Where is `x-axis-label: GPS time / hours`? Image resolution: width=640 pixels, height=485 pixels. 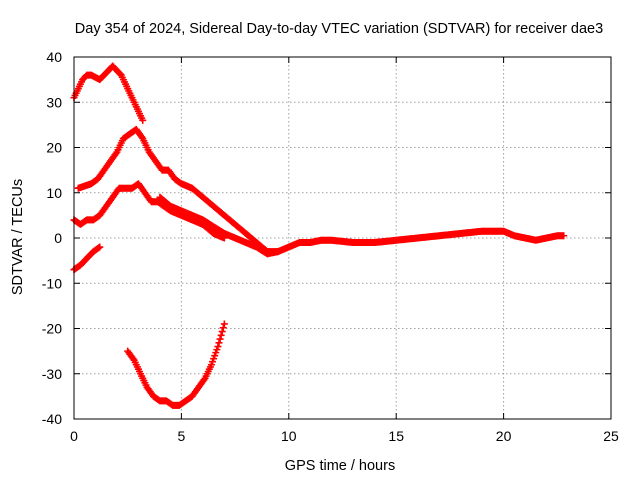
x-axis-label: GPS time / hours is located at coordinates (340, 466).